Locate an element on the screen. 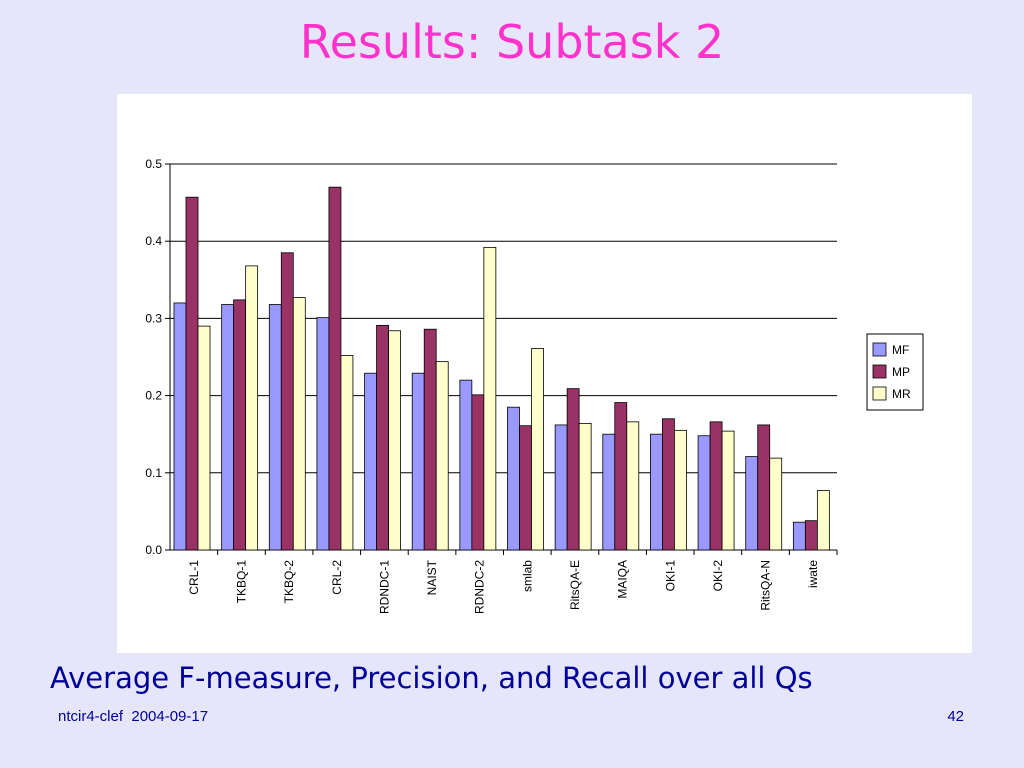  slide-title: Results: Subtask 2 is located at coordinates (512, 42).